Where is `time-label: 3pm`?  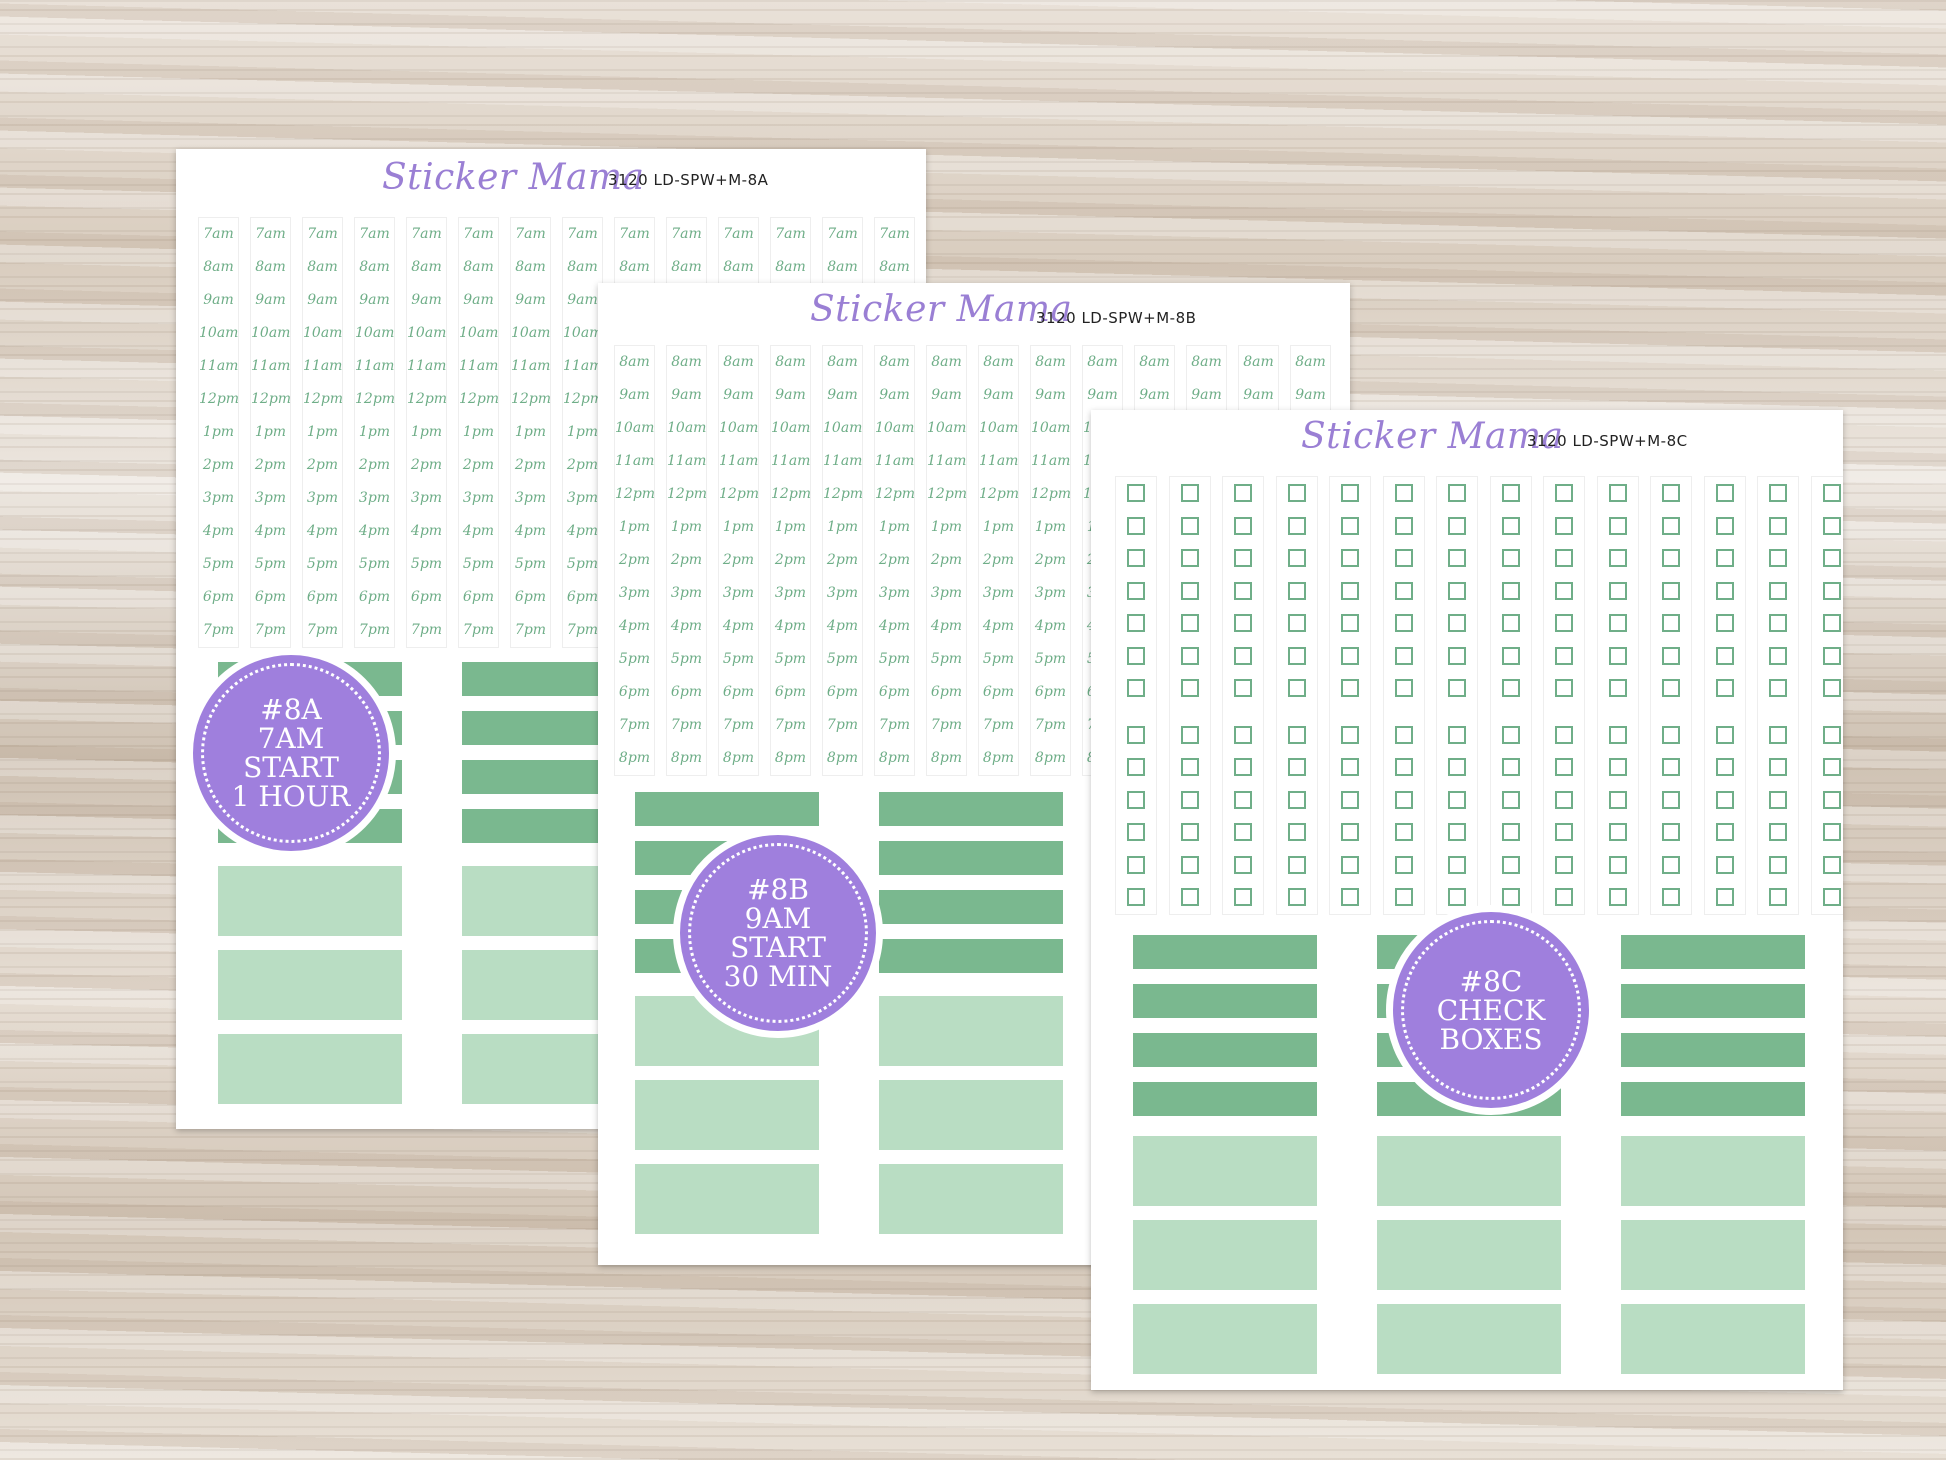
time-label: 3pm is located at coordinates (842, 593).